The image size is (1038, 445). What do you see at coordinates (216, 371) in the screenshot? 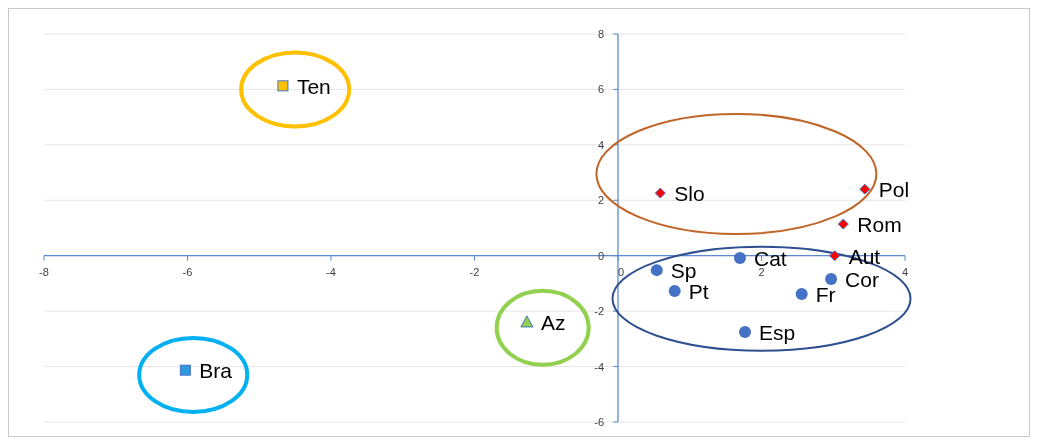
I see `annotation: Bra` at bounding box center [216, 371].